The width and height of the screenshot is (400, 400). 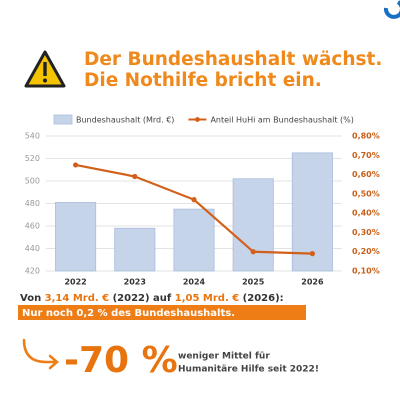 I want to click on y-tick-label: 500, so click(x=32, y=181).